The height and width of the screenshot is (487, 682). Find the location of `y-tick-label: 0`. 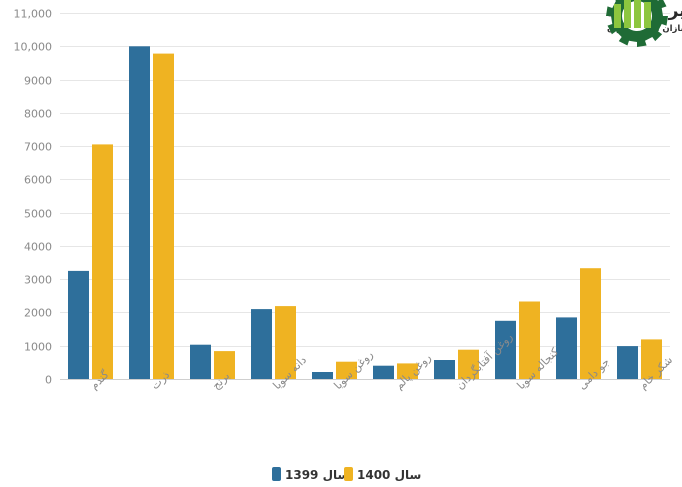

y-tick-label: 0 is located at coordinates (48, 380).